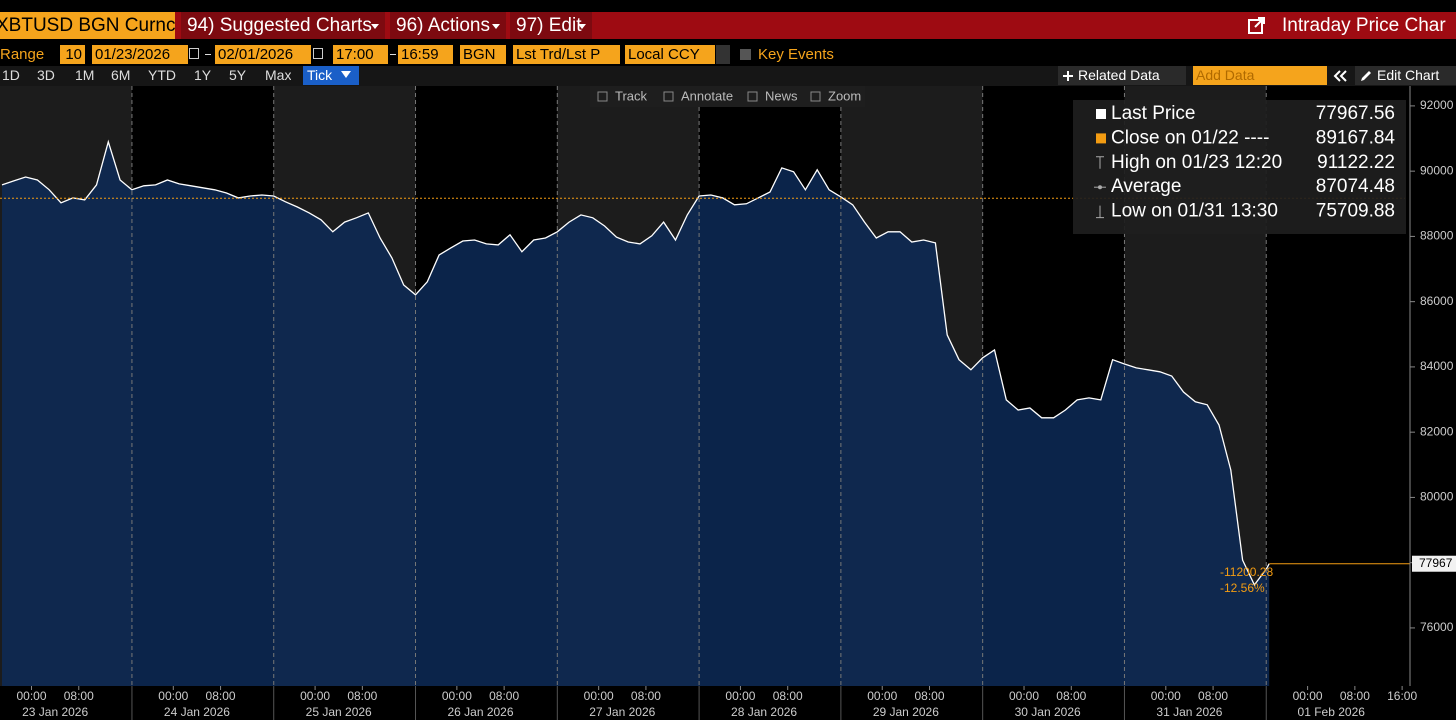  I want to click on x-day-label: 24 Jan 2026, so click(197, 712).